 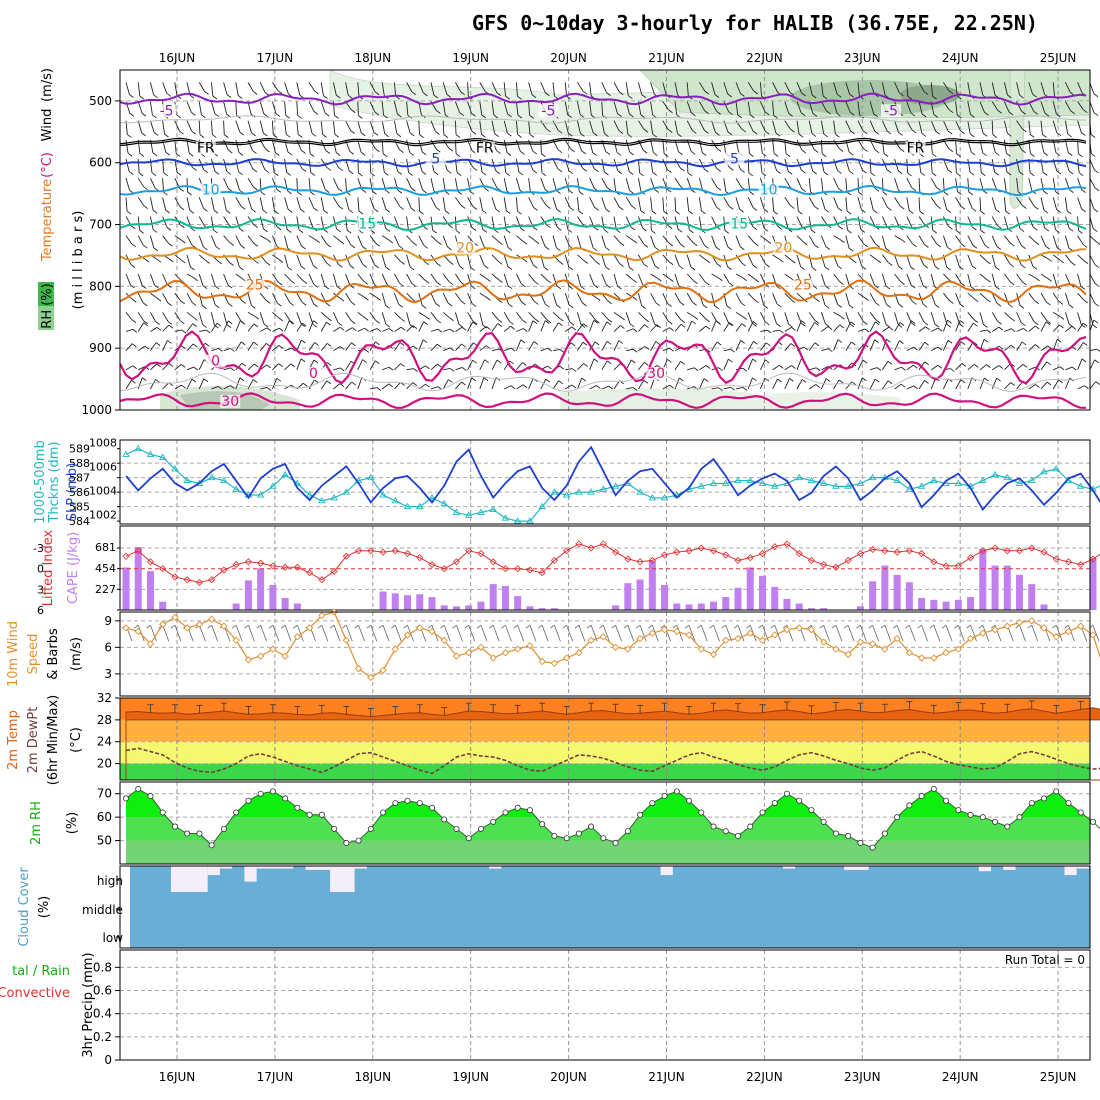 I want to click on rh-points, so click(x=609, y=818).